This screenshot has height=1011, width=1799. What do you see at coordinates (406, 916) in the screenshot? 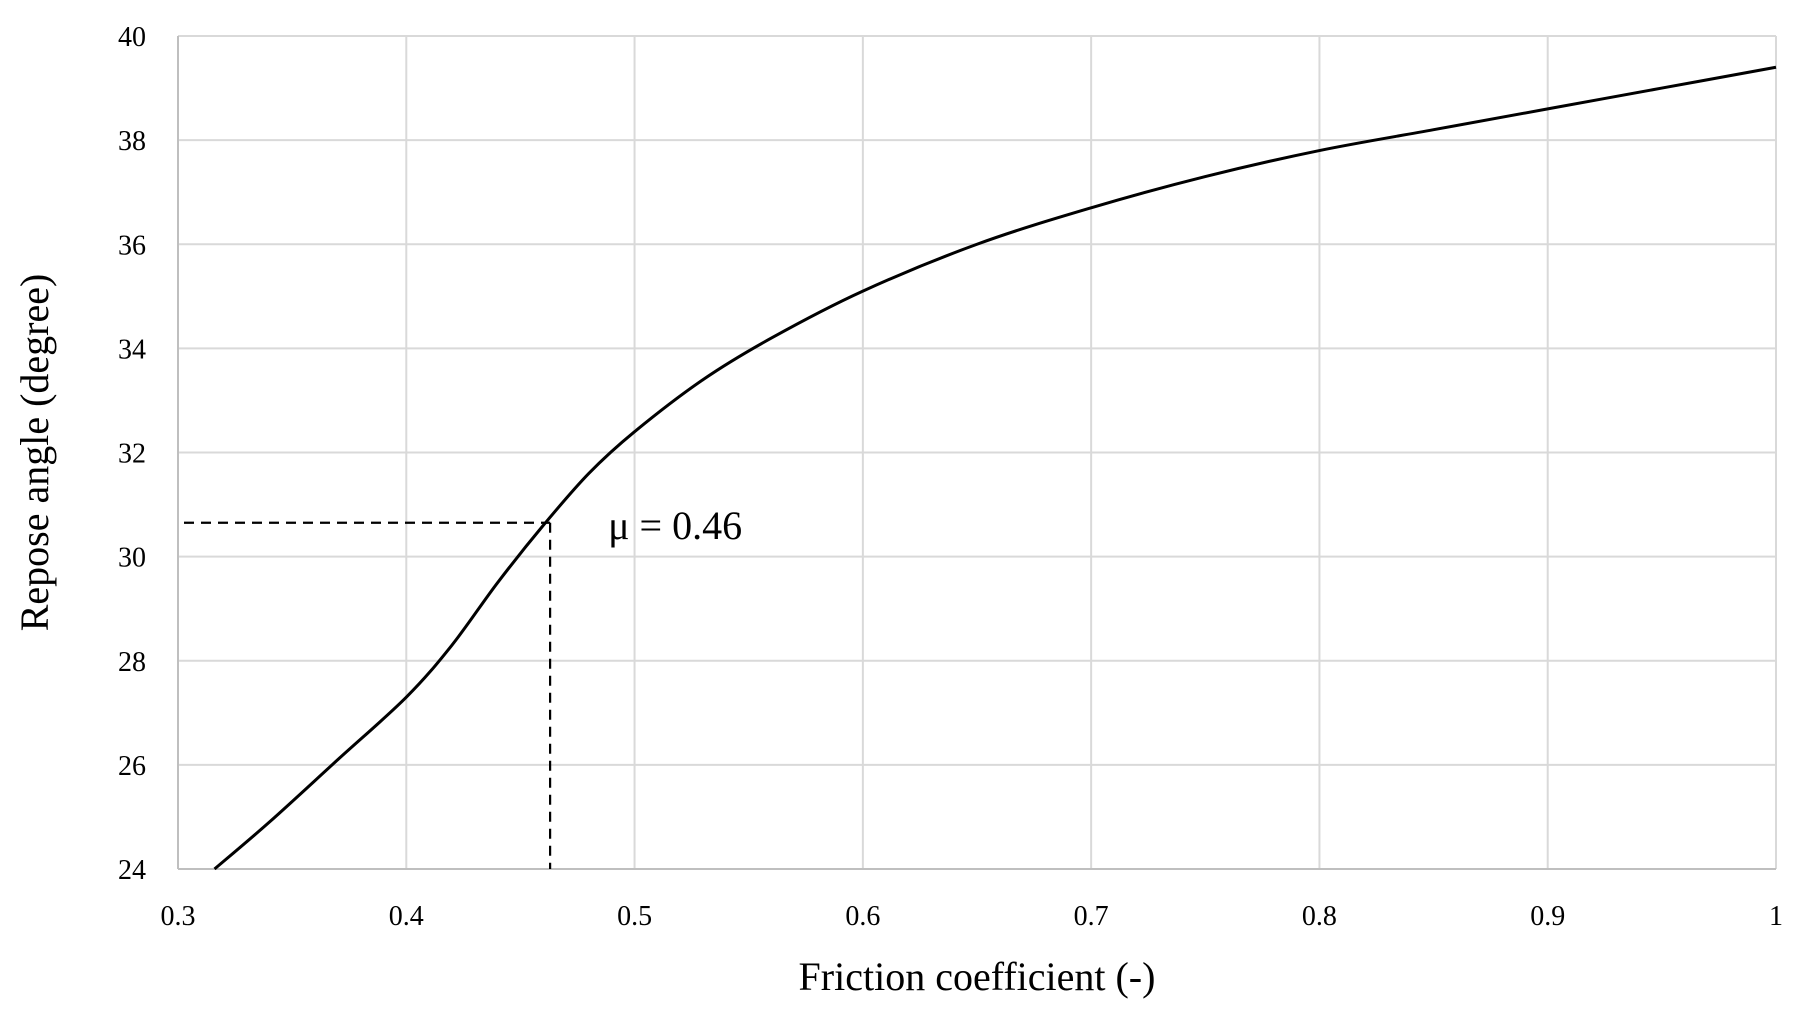
I see `x-tick-label: 0.4` at bounding box center [406, 916].